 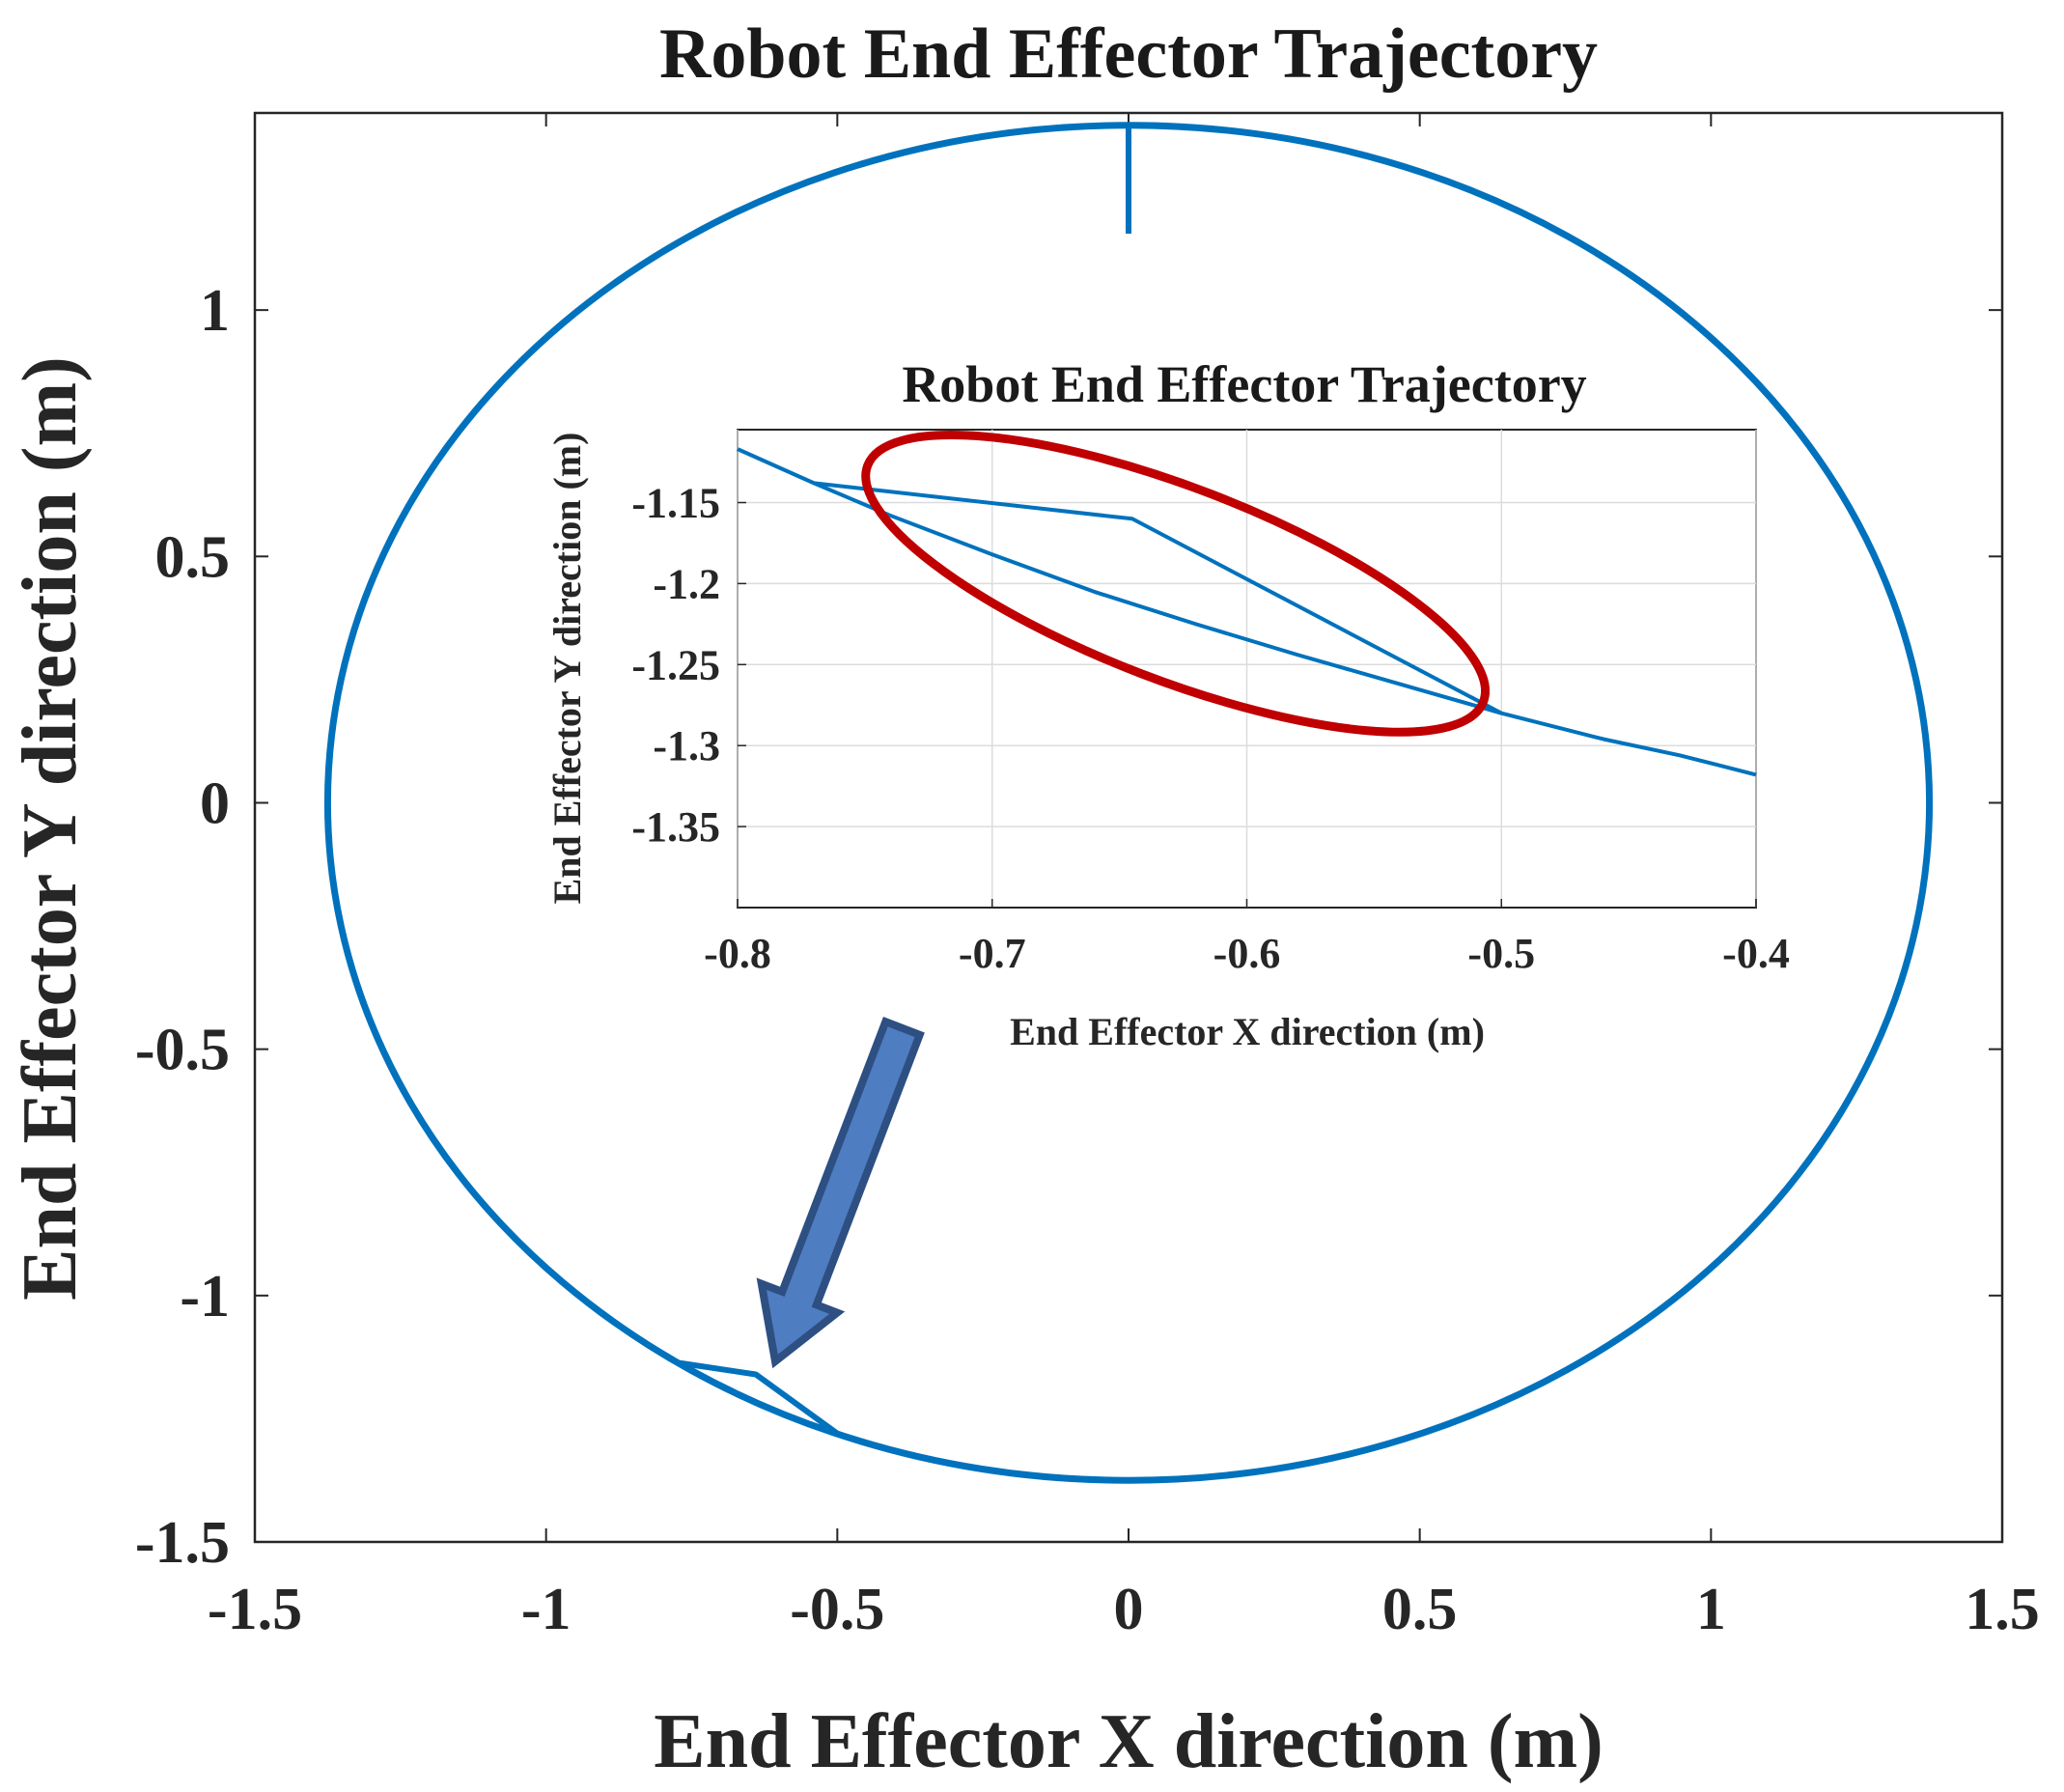 I want to click on inset-x-tick-label: -0.4, so click(x=1756, y=954).